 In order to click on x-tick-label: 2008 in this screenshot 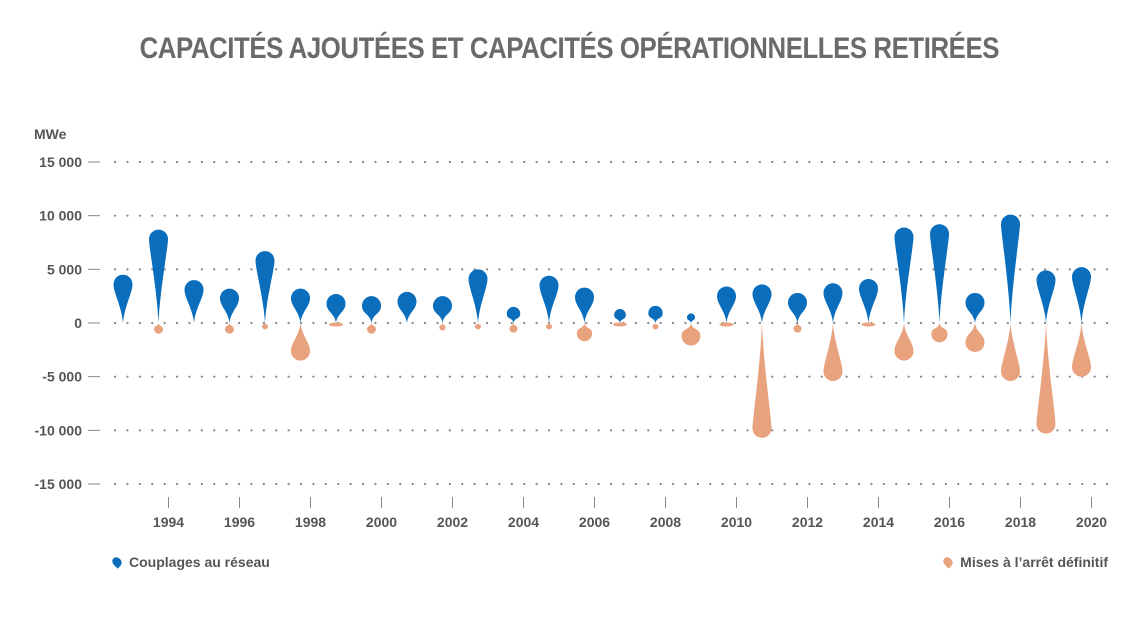, I will do `click(665, 522)`.